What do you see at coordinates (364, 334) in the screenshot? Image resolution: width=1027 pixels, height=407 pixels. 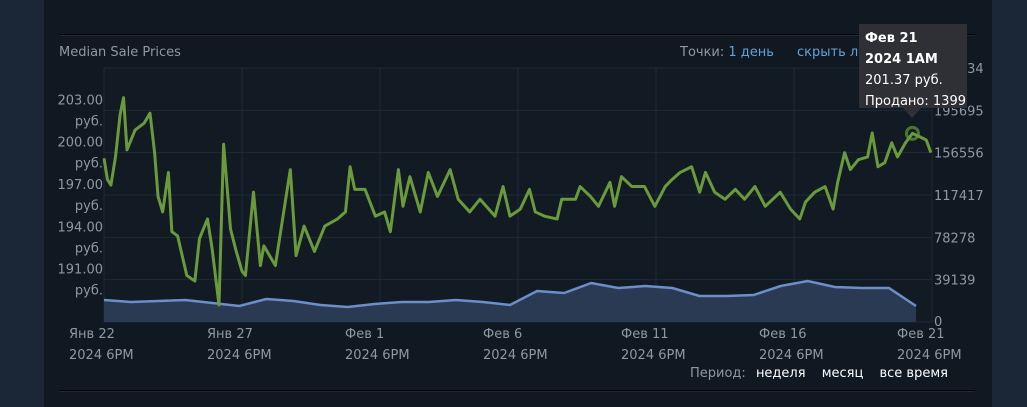 I see `x-tick-label-date: Фев 1` at bounding box center [364, 334].